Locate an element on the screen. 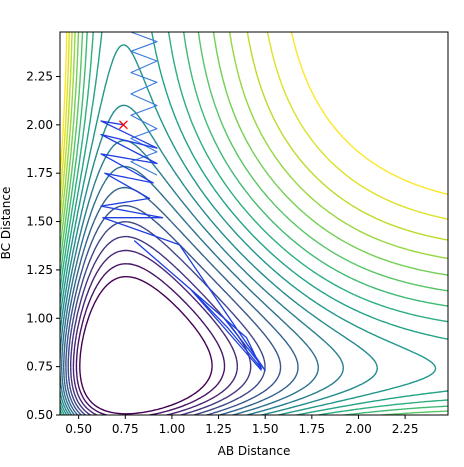 The image size is (464, 467). x-tick-label: 2.25 is located at coordinates (405, 429).